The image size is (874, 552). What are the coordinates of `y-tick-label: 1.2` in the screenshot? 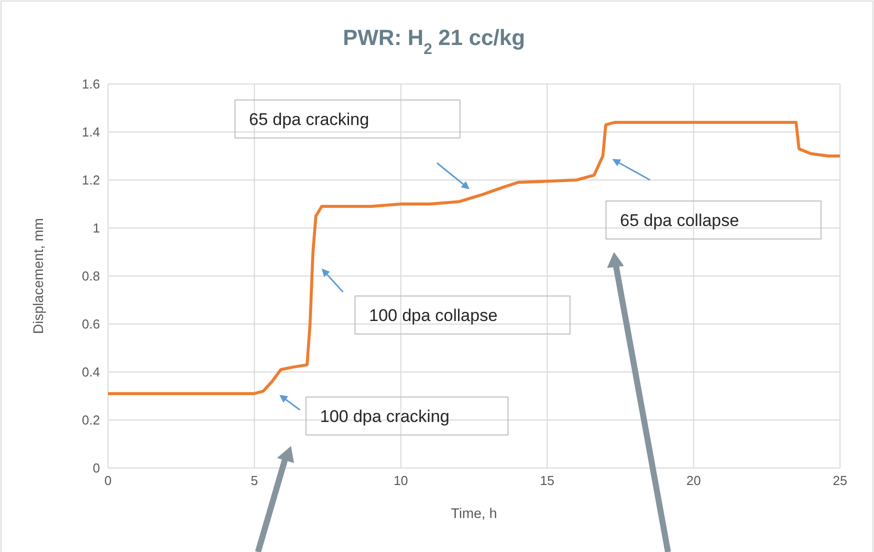 It's located at (91, 180).